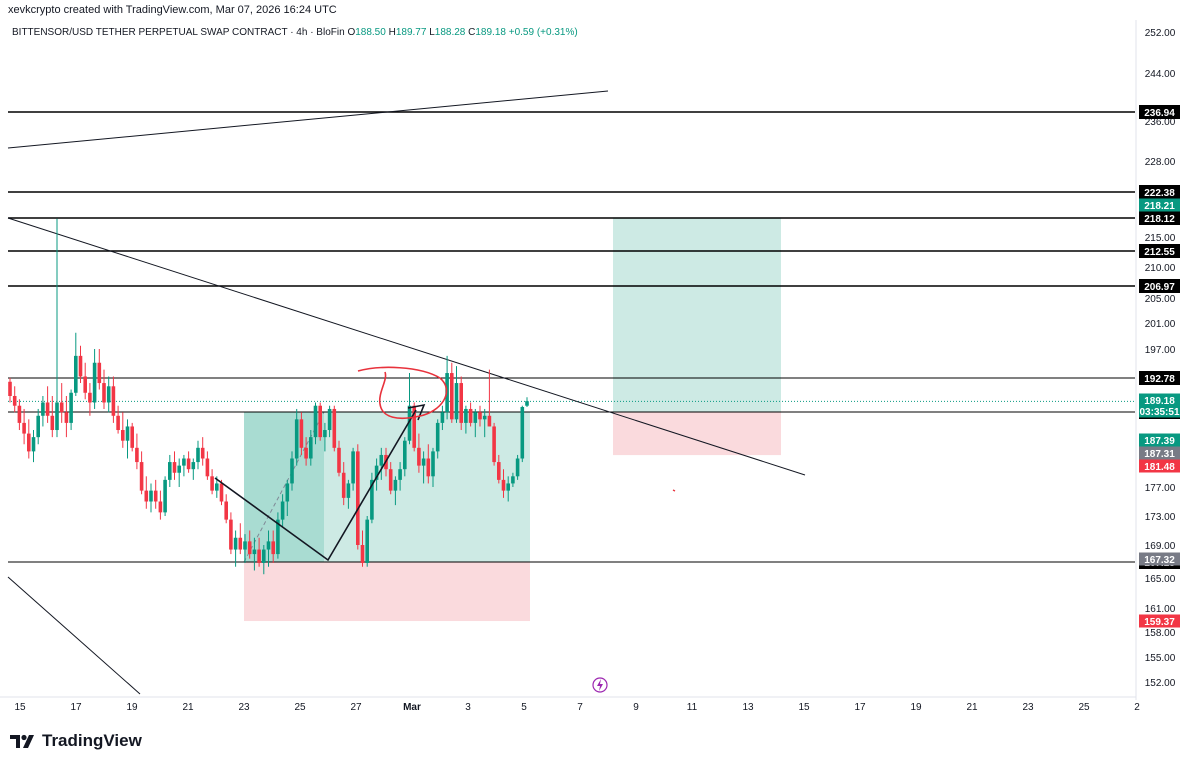 Image resolution: width=1200 pixels, height=765 pixels. What do you see at coordinates (92, 740) in the screenshot?
I see `tradingview-logo-text: TradingView` at bounding box center [92, 740].